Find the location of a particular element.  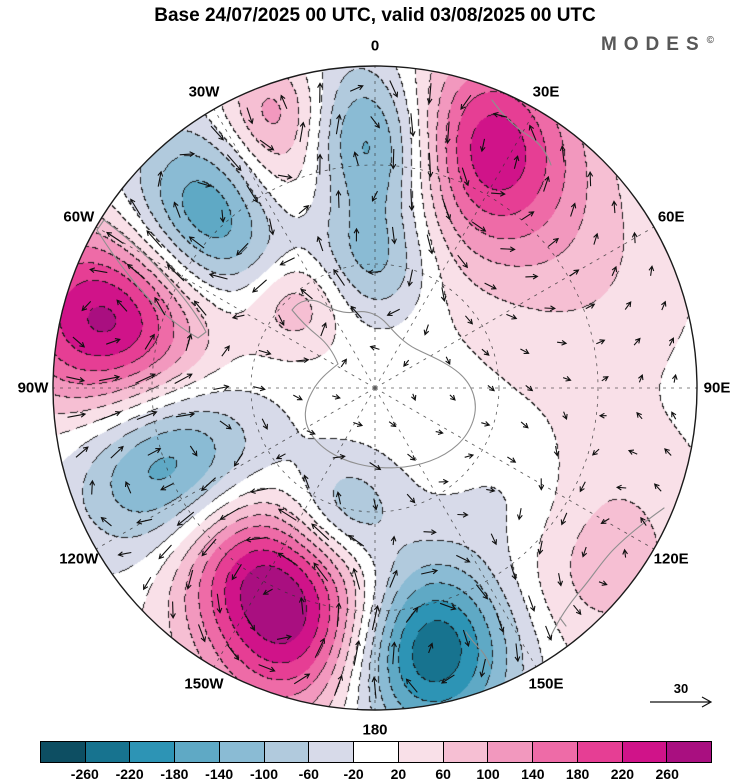

lon-label-120E: 120E is located at coordinates (671, 559).